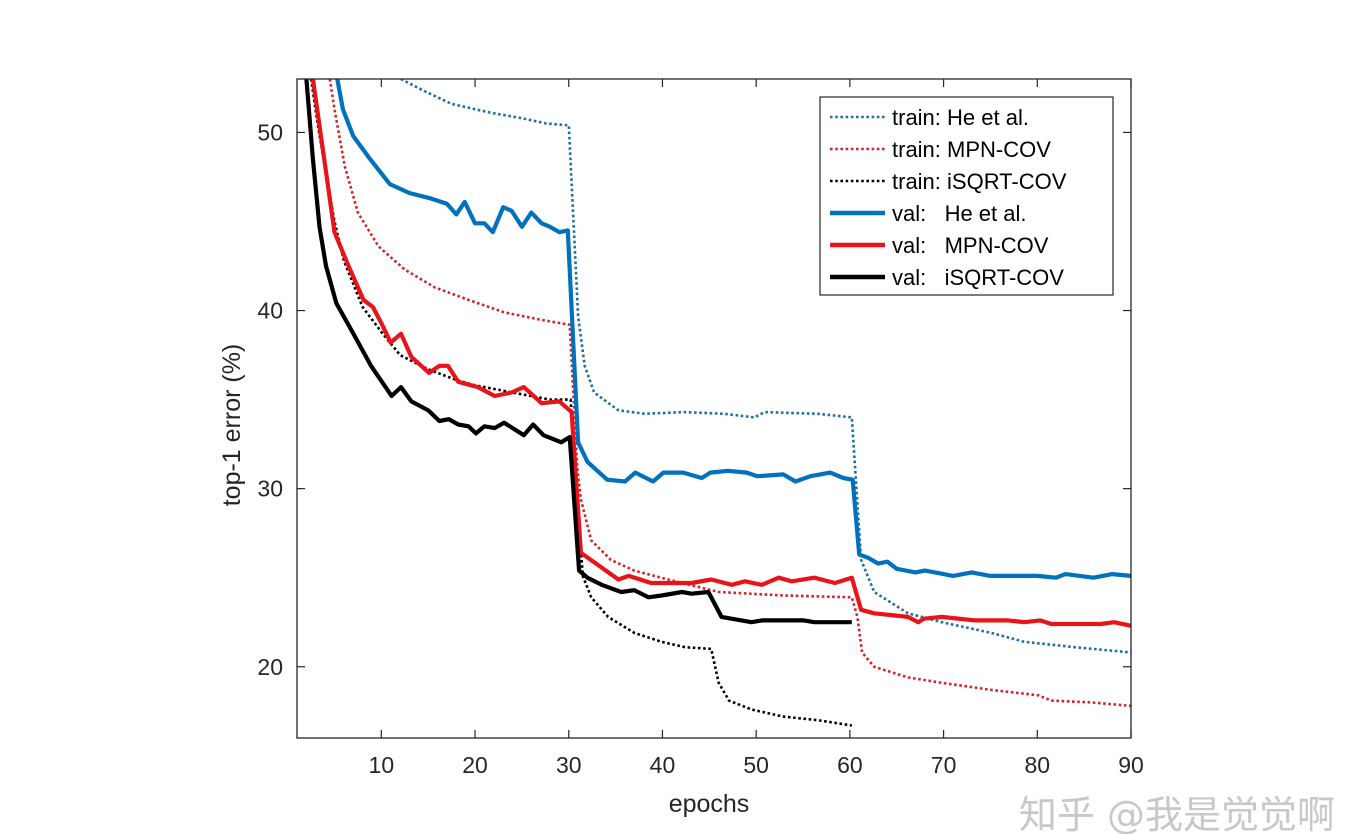  I want to click on x-tick-label: 60, so click(850, 765).